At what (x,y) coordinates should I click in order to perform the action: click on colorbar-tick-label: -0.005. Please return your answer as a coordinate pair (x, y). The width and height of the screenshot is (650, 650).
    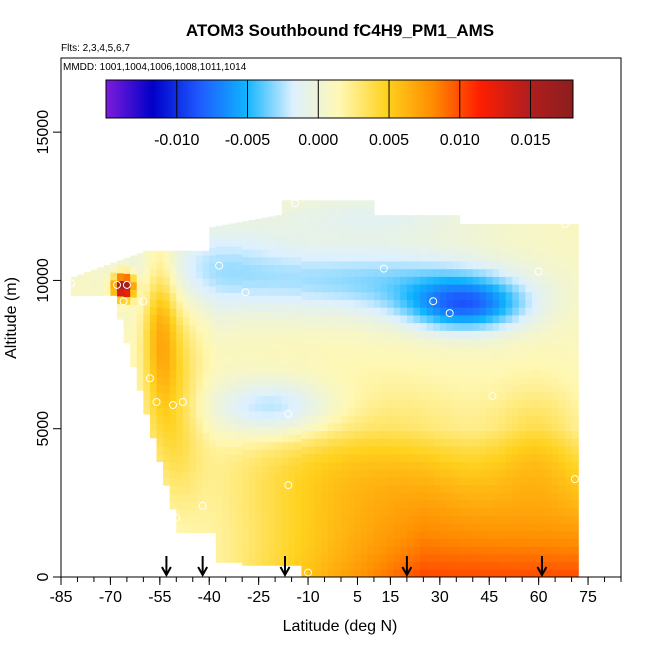
    Looking at the image, I should click on (247, 140).